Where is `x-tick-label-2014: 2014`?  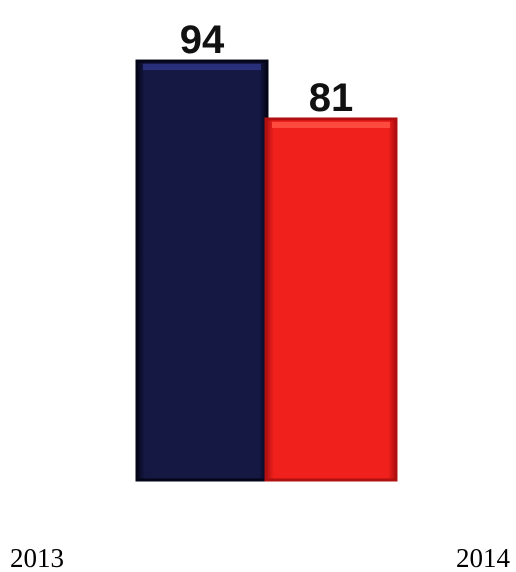 x-tick-label-2014: 2014 is located at coordinates (483, 557).